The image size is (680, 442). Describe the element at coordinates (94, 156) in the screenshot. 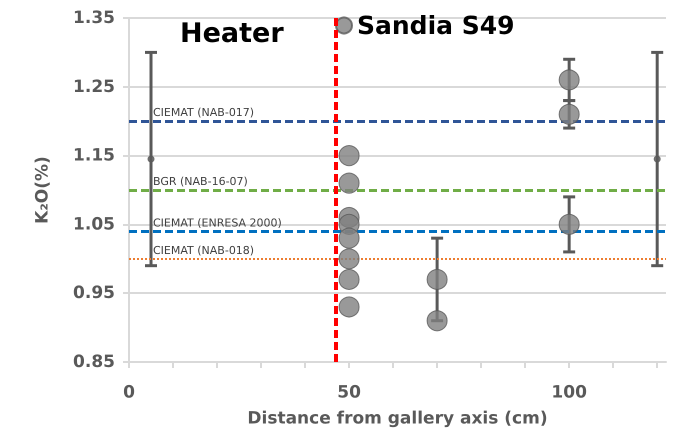

I see `y-tick-label: 1.15` at that location.